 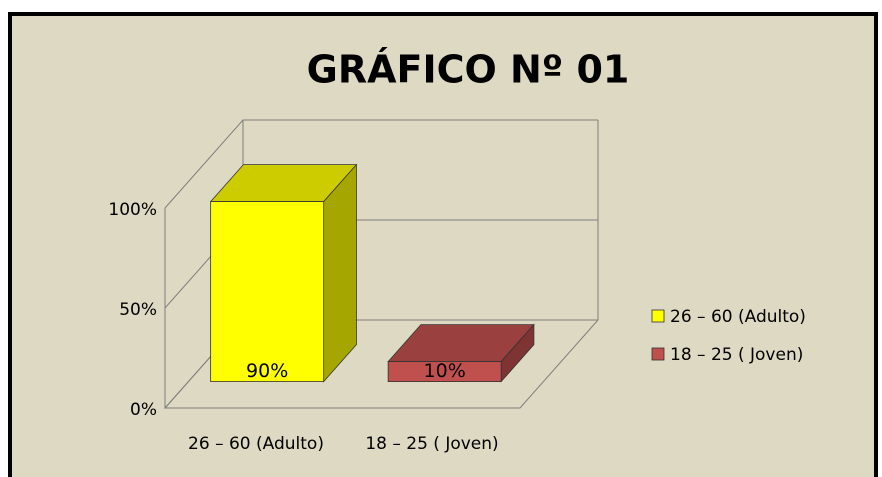 I want to click on data-label: 10%, so click(x=445, y=371).